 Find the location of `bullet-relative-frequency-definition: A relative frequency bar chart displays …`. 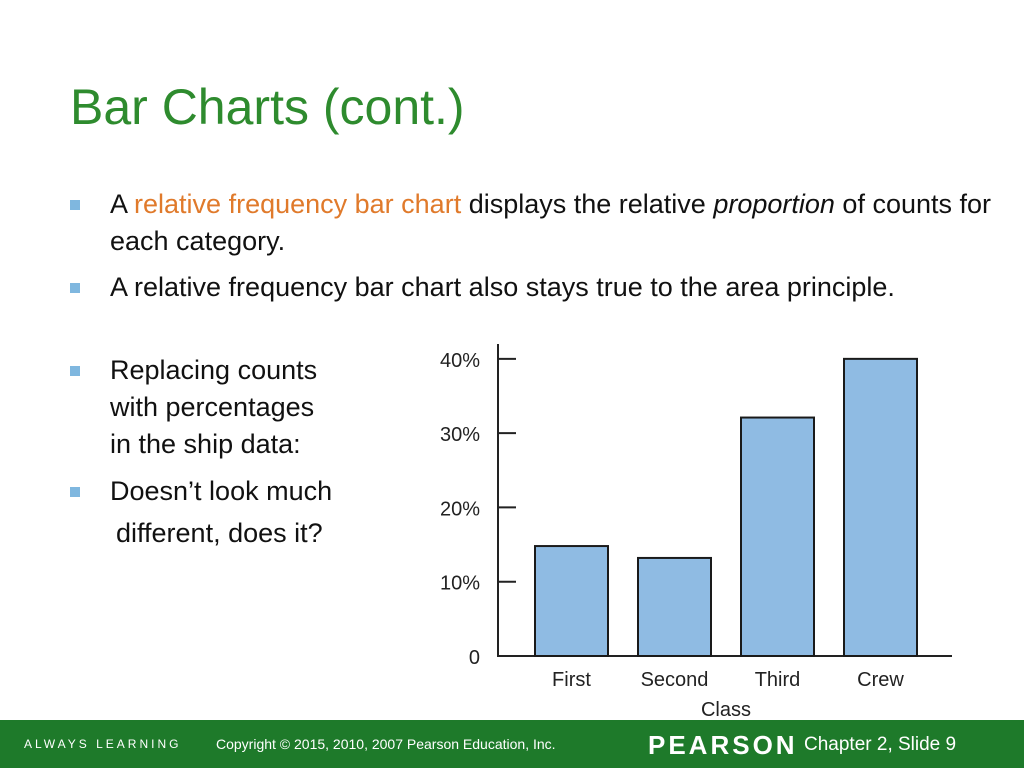

bullet-relative-frequency-definition: A relative frequency bar chart displays … is located at coordinates (540, 223).